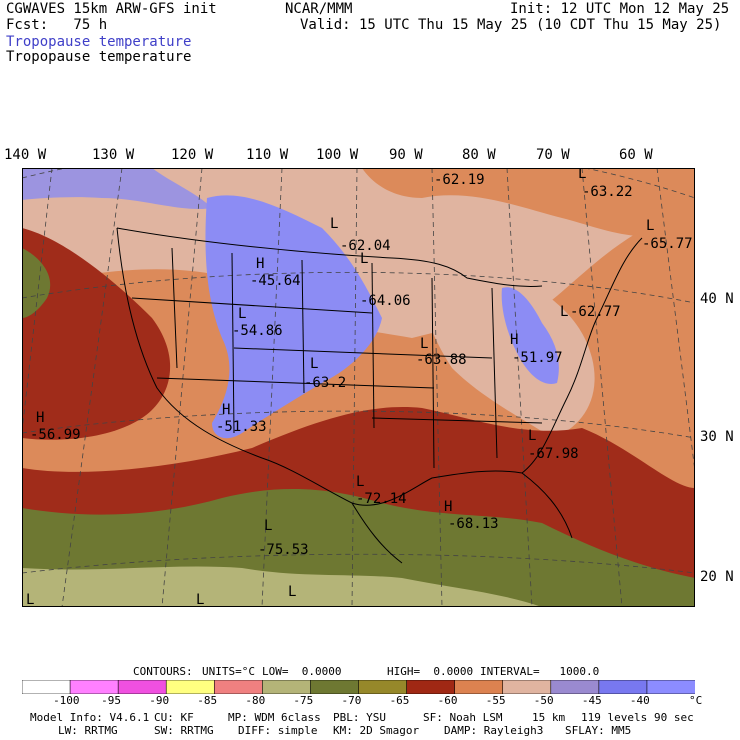 This screenshot has height=740, width=740. Describe the element at coordinates (319, 9) in the screenshot. I see `organization: NCAR/MMM` at that location.